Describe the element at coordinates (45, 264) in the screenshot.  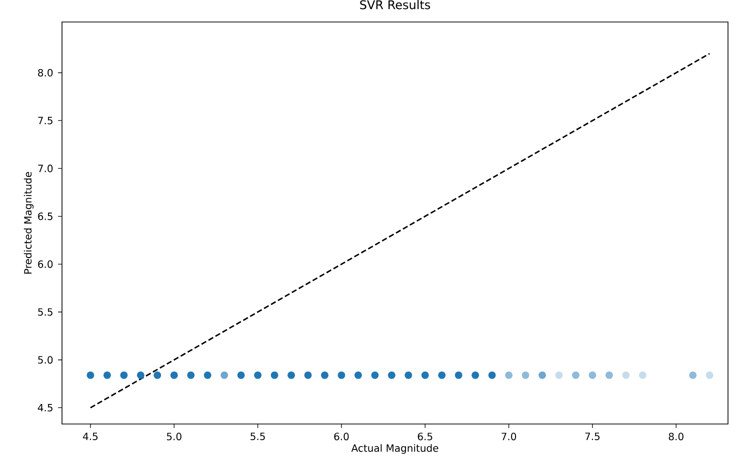
I see `y-tick-label: 6.0` at that location.